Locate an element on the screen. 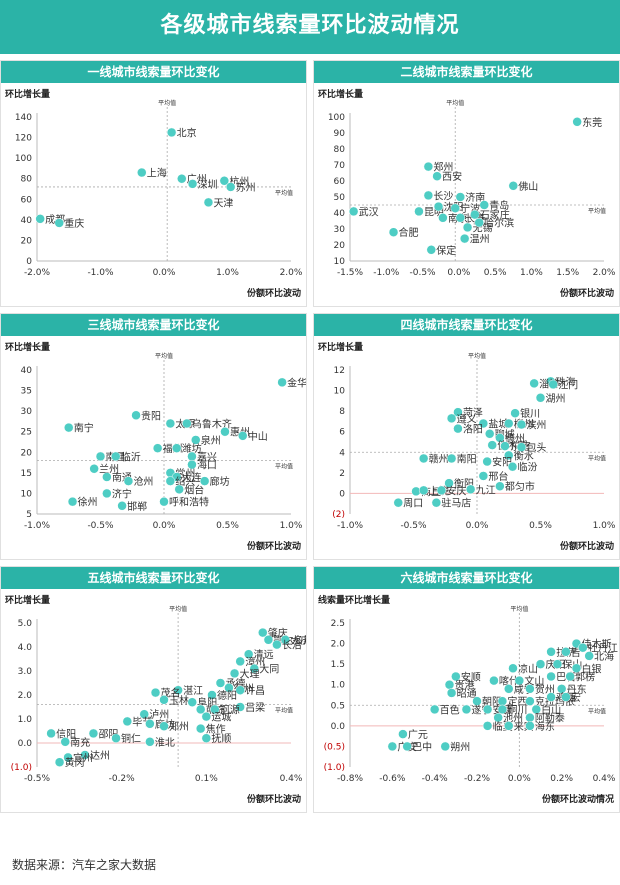  data-label: 珠海 is located at coordinates (566, 381).